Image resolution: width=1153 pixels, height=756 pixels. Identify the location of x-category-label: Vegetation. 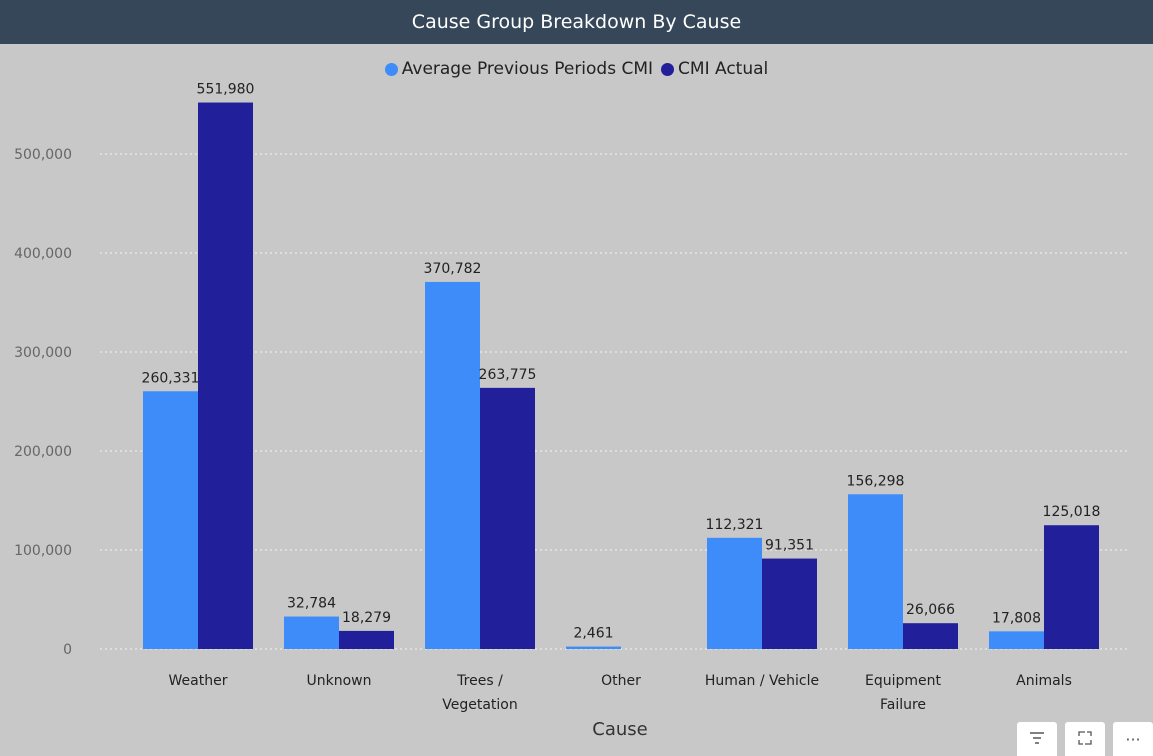
(480, 705).